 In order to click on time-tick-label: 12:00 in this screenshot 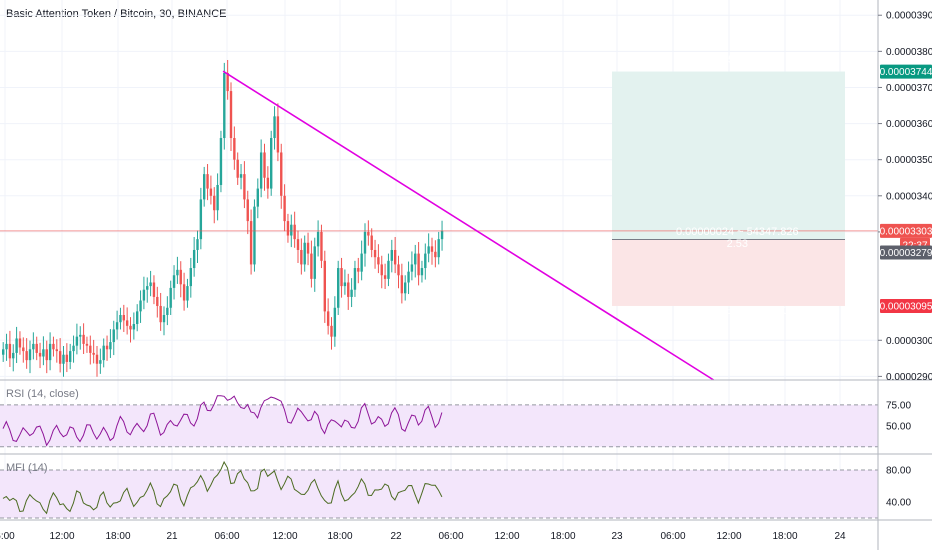, I will do `click(506, 536)`.